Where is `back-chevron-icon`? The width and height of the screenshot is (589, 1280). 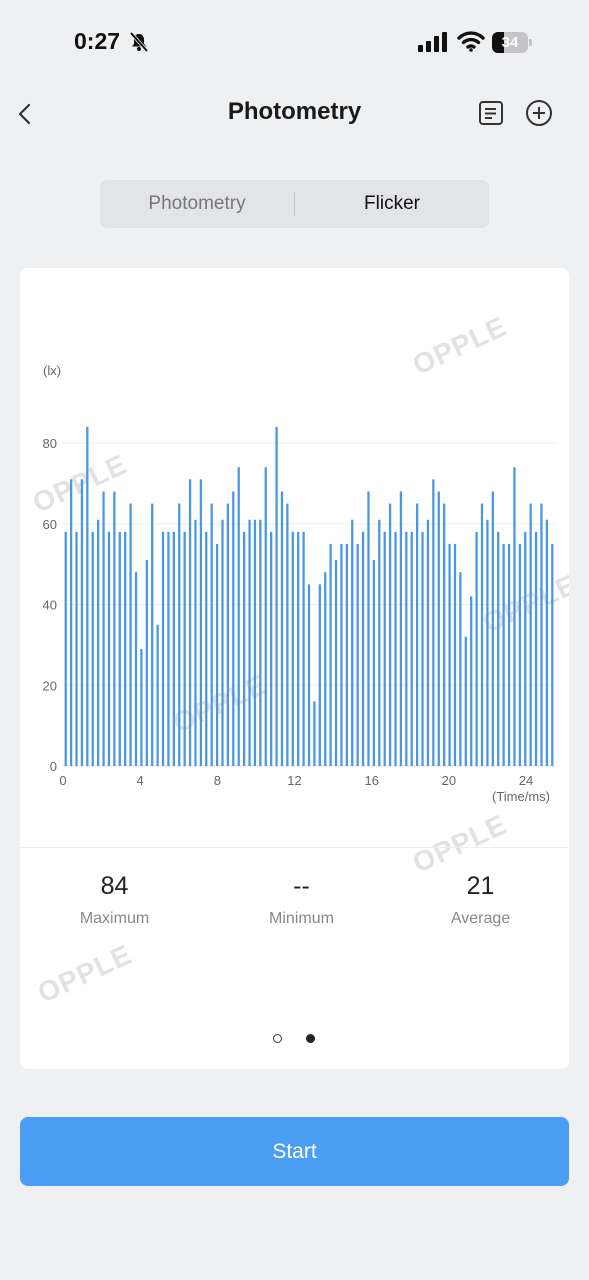 back-chevron-icon is located at coordinates (26, 114).